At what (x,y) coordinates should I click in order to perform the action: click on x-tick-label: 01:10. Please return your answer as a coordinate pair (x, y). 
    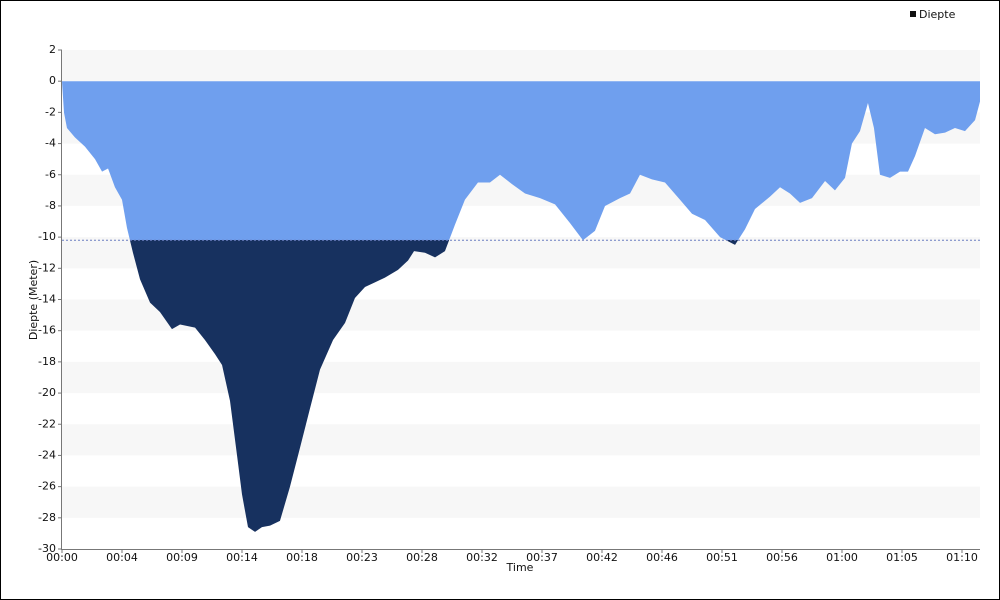
    Looking at the image, I should click on (962, 557).